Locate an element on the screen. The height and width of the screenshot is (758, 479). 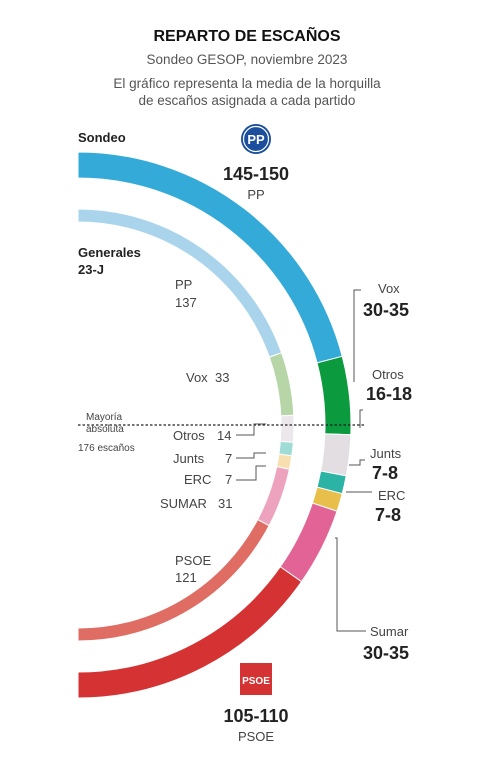
series-label-generales-date: 23-J is located at coordinates (91, 269).